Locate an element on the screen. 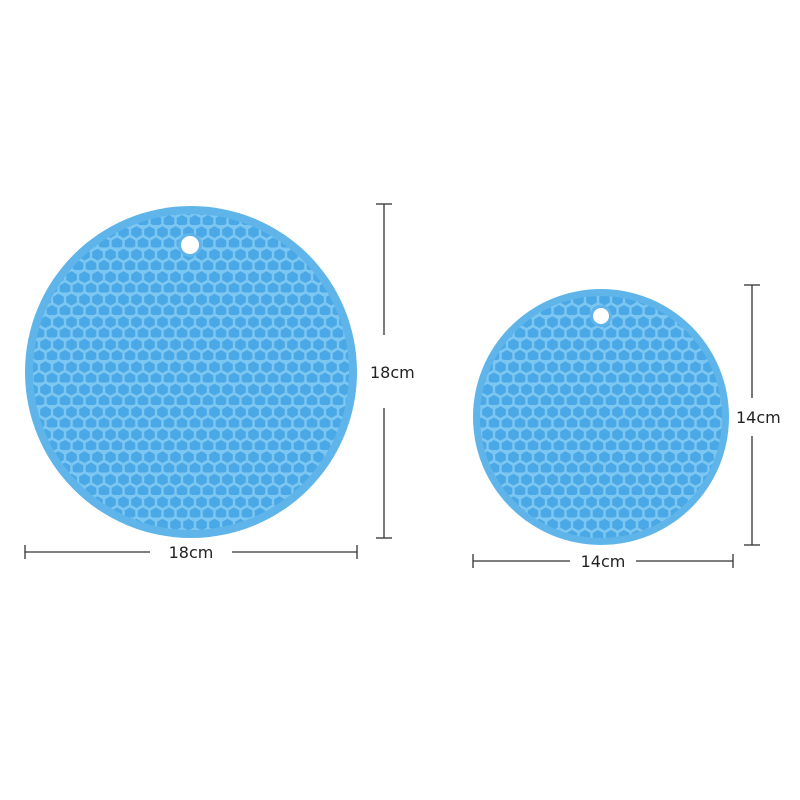 This screenshot has width=800, height=800. small-height-label: 14cm is located at coordinates (758, 417).